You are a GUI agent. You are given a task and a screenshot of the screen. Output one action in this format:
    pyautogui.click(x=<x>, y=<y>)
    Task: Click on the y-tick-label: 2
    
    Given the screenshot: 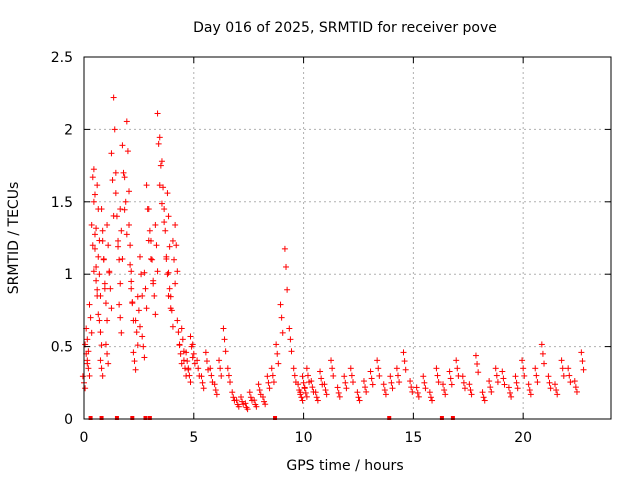 What is the action you would take?
    pyautogui.click(x=68, y=130)
    